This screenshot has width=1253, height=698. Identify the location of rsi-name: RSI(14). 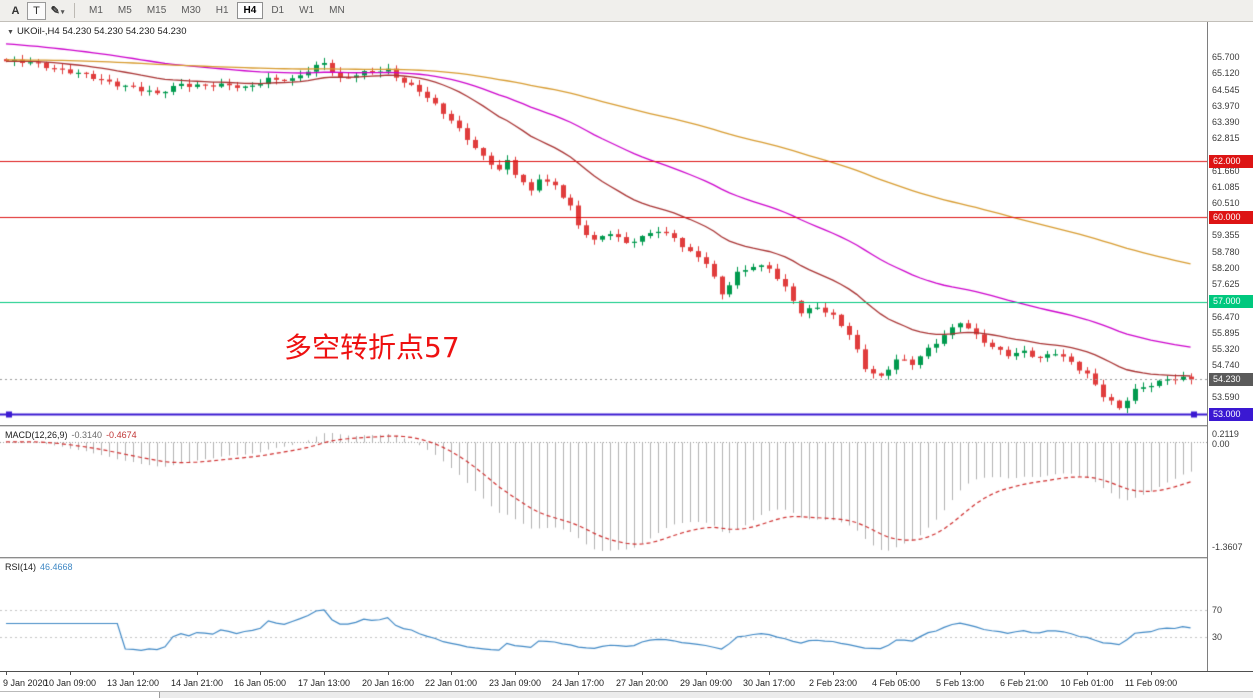
(21, 567).